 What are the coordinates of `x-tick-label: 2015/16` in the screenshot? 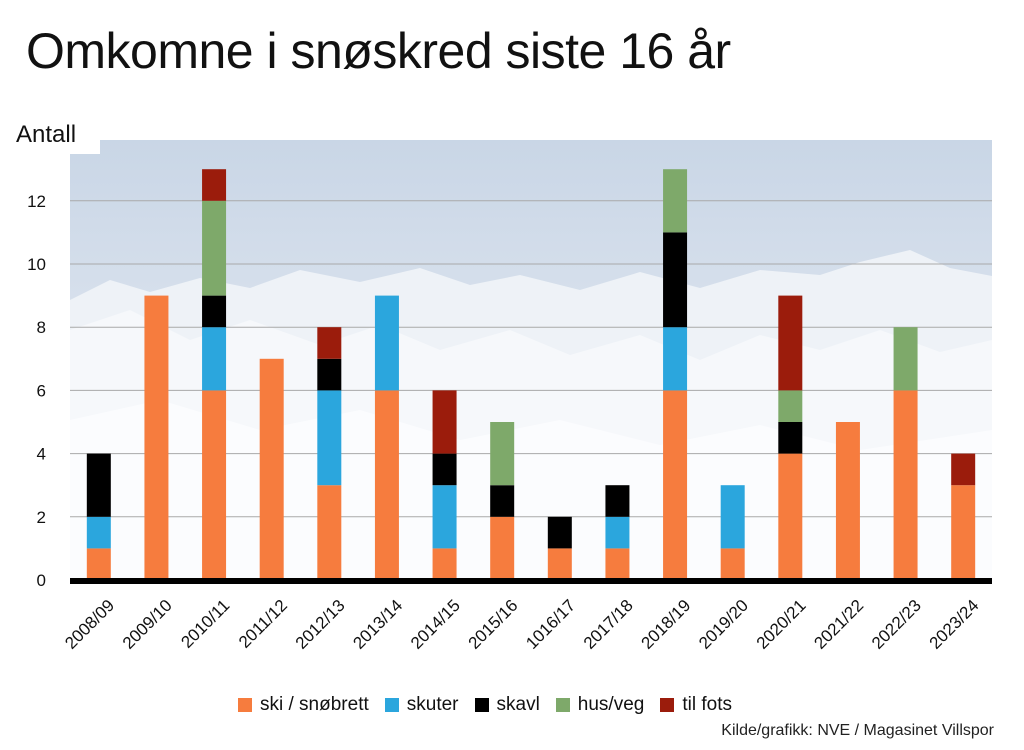 It's located at (493, 624).